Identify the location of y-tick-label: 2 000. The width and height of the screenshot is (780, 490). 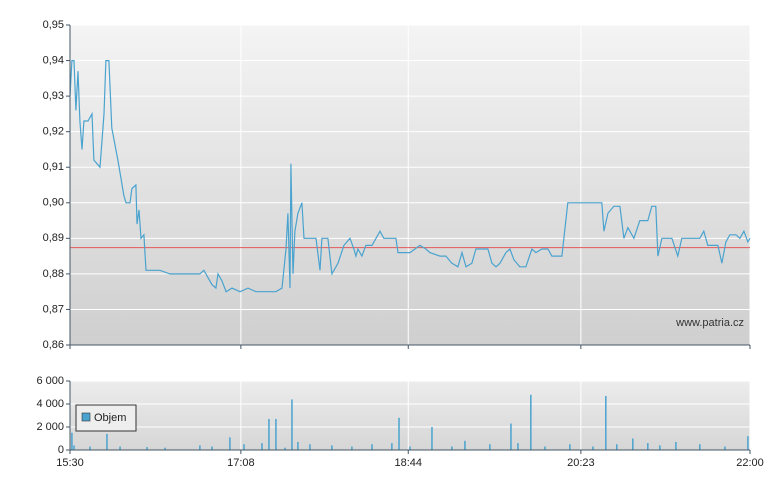
(50, 427).